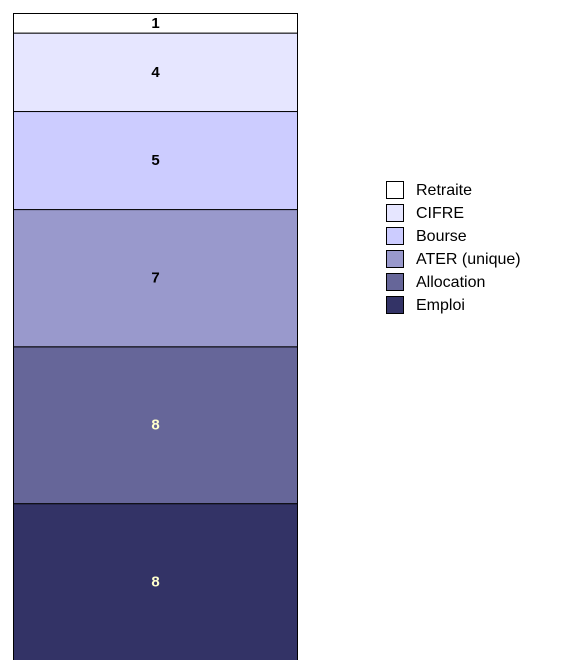 Image resolution: width=564 pixels, height=660 pixels. I want to click on data-label: 4, so click(155, 72).